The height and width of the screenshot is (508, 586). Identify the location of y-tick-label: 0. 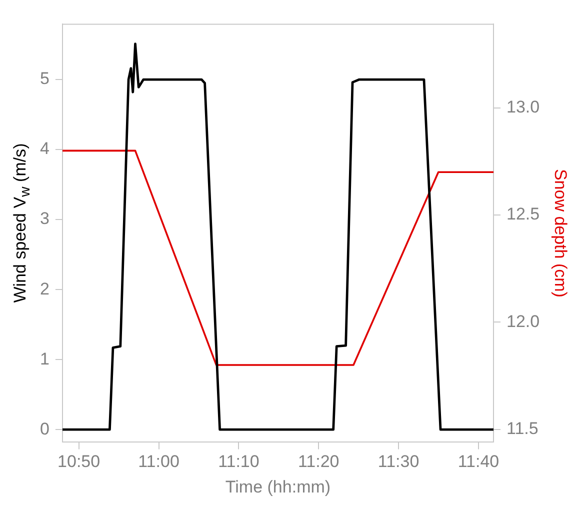
(45, 428).